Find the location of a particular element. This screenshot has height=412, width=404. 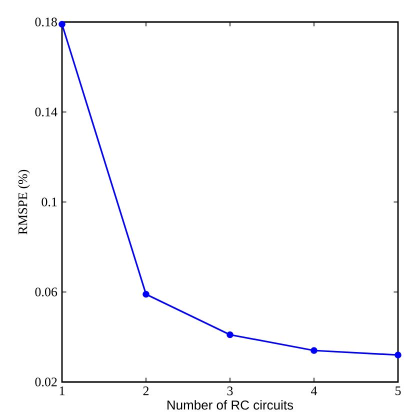

y-tick-label: 0.14 is located at coordinates (46, 112).